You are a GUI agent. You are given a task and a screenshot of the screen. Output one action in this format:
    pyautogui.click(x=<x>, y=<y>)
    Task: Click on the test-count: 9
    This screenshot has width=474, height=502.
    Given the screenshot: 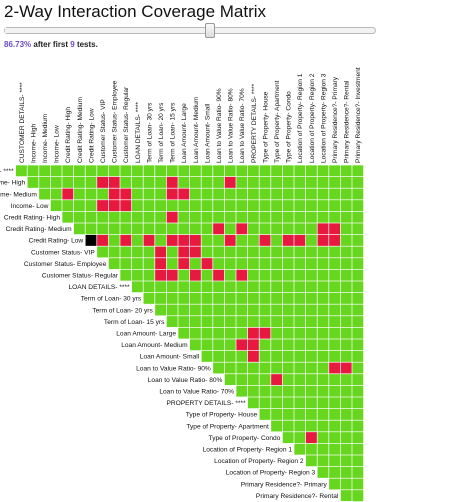 What is the action you would take?
    pyautogui.click(x=72, y=44)
    